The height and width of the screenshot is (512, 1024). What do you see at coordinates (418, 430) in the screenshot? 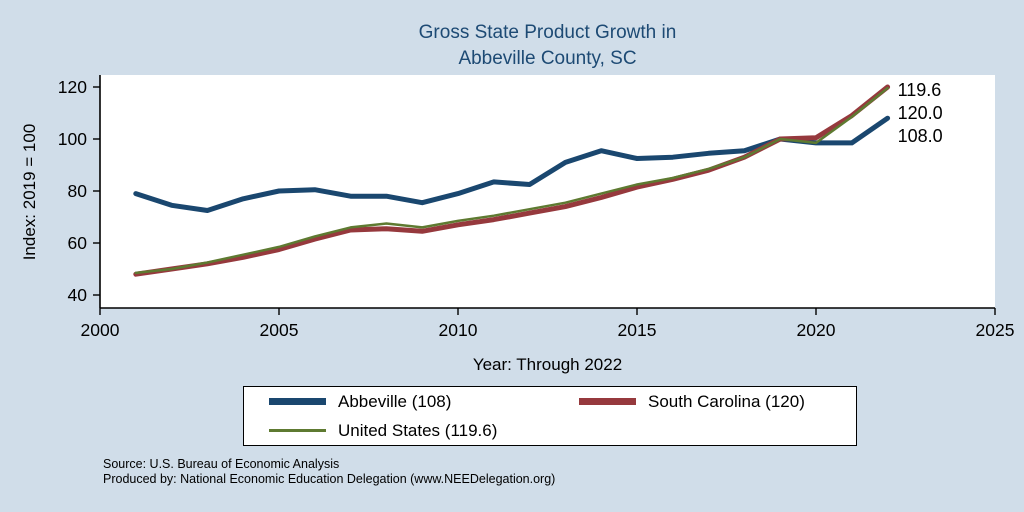
I see `legend-label-united-states: United States (119.6)` at bounding box center [418, 430].